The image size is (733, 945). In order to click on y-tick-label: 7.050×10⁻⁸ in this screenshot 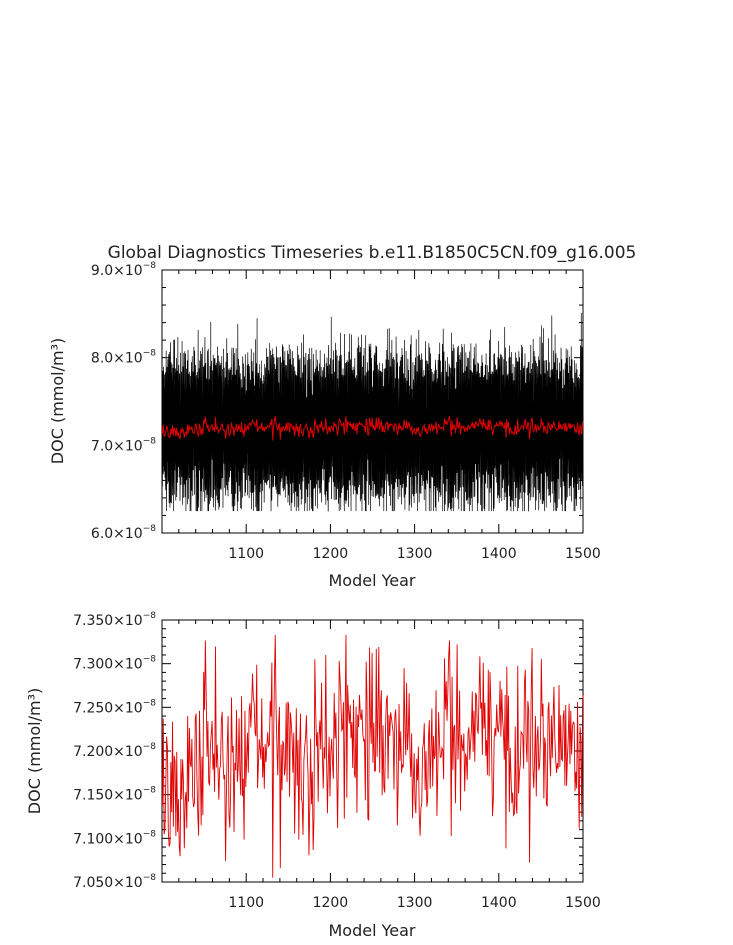, I will do `click(114, 882)`.